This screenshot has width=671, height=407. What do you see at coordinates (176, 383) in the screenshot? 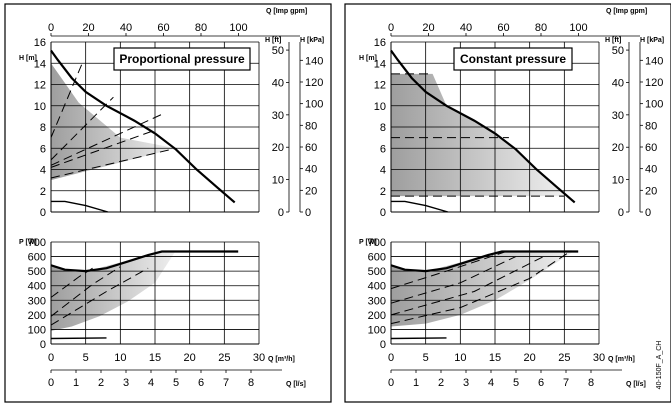
I see `flow-ls-tick-label: 5` at bounding box center [176, 383].